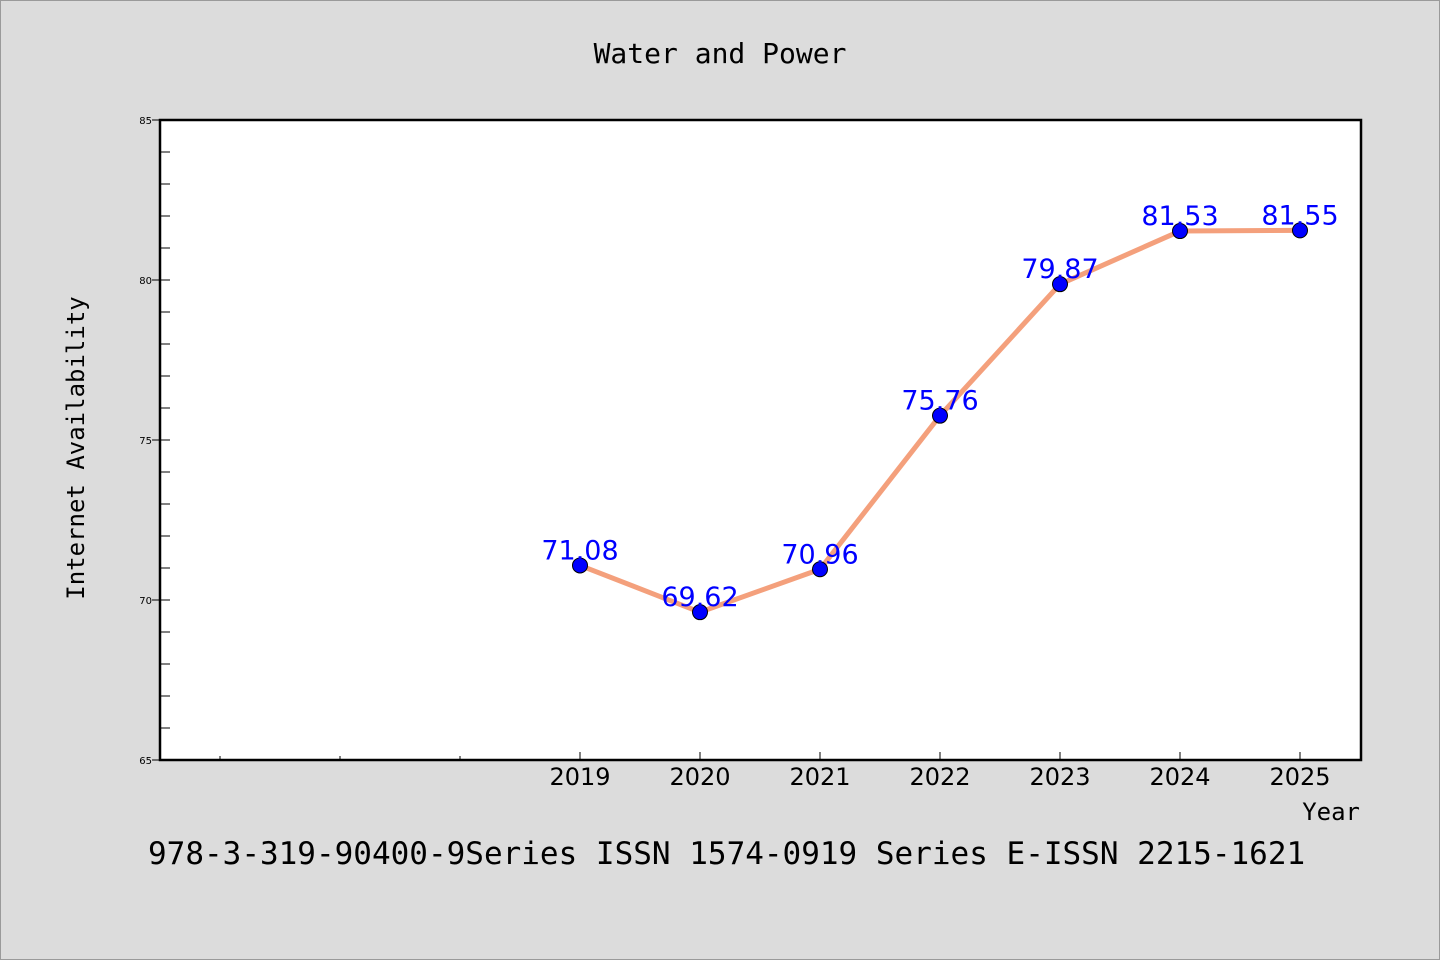 This screenshot has height=960, width=1440. What do you see at coordinates (579, 550) in the screenshot?
I see `data-label: 71.08` at bounding box center [579, 550].